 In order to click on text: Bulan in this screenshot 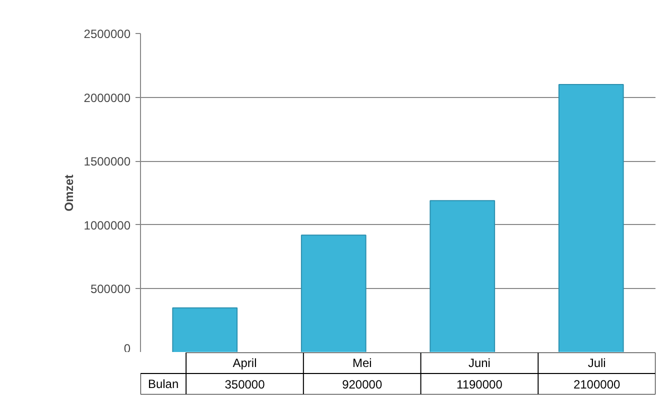, I will do `click(163, 384)`.